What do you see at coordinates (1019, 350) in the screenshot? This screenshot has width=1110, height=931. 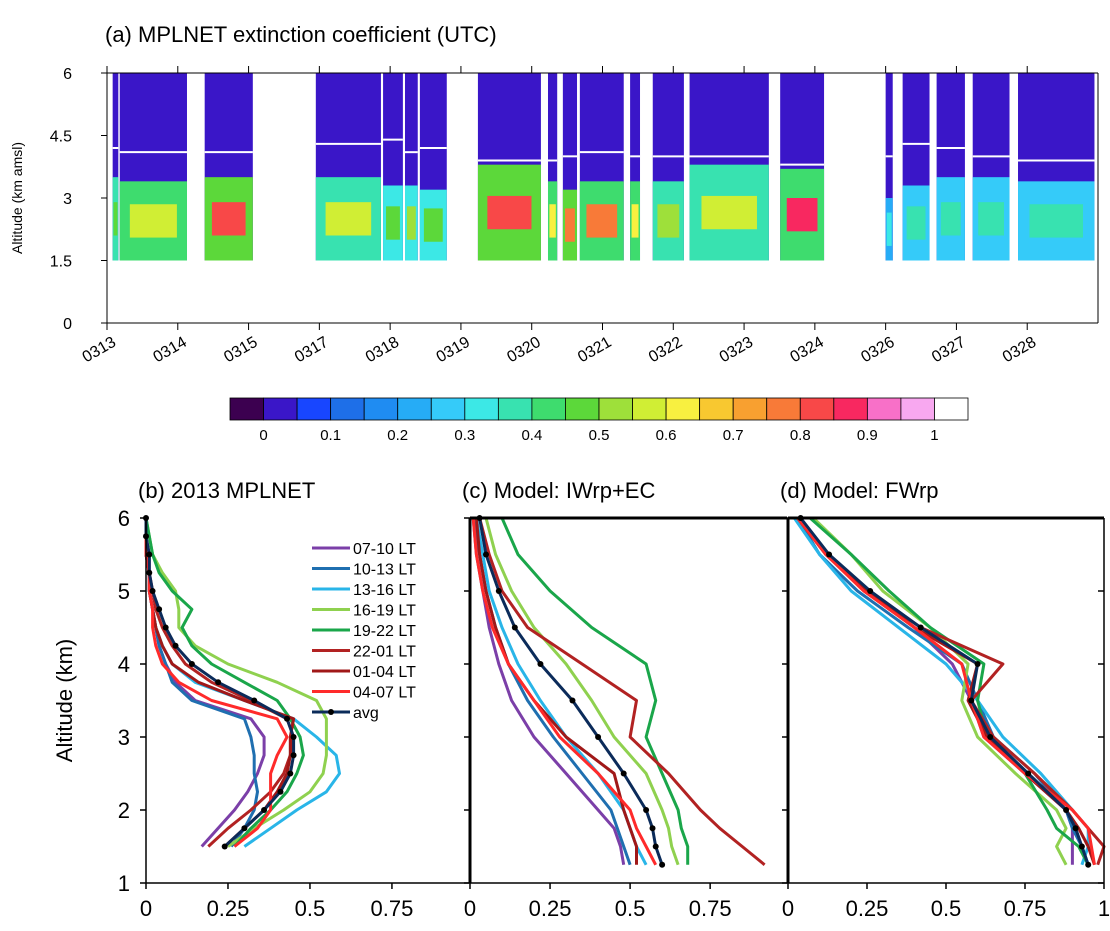 I see `x-tick-label: 0328` at bounding box center [1019, 350].